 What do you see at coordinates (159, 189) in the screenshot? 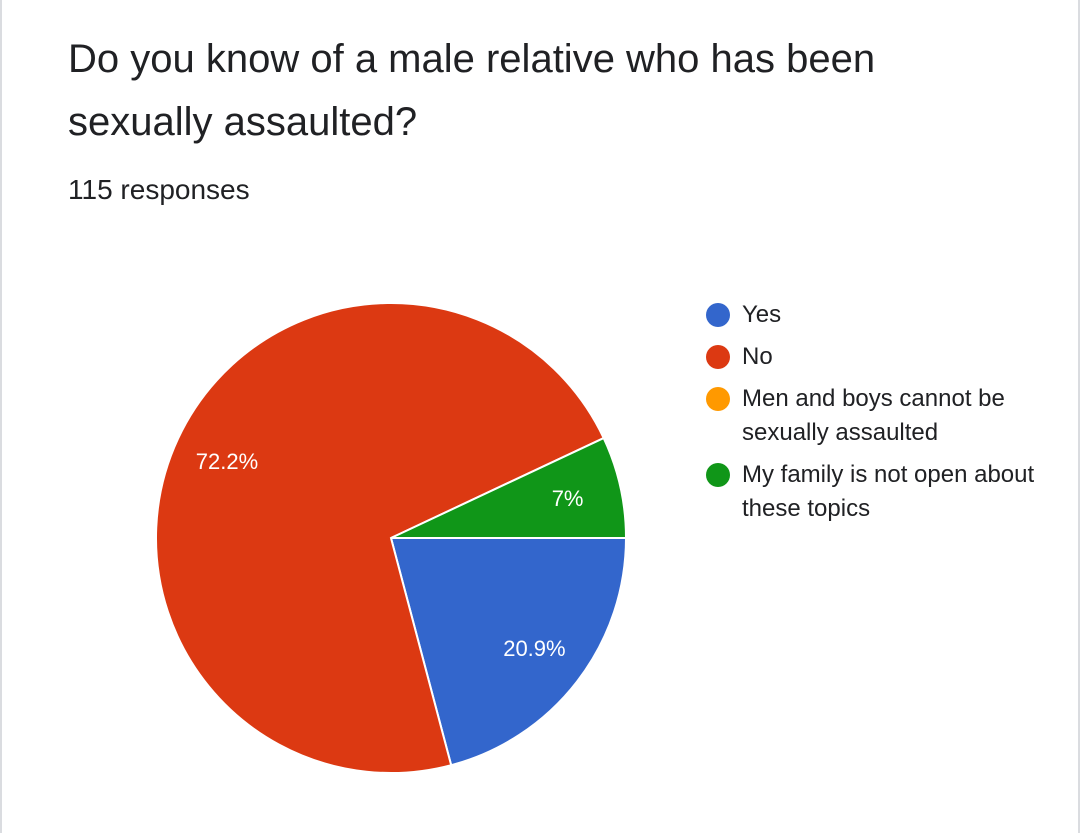
I see `response-count: 115 responses` at bounding box center [159, 189].